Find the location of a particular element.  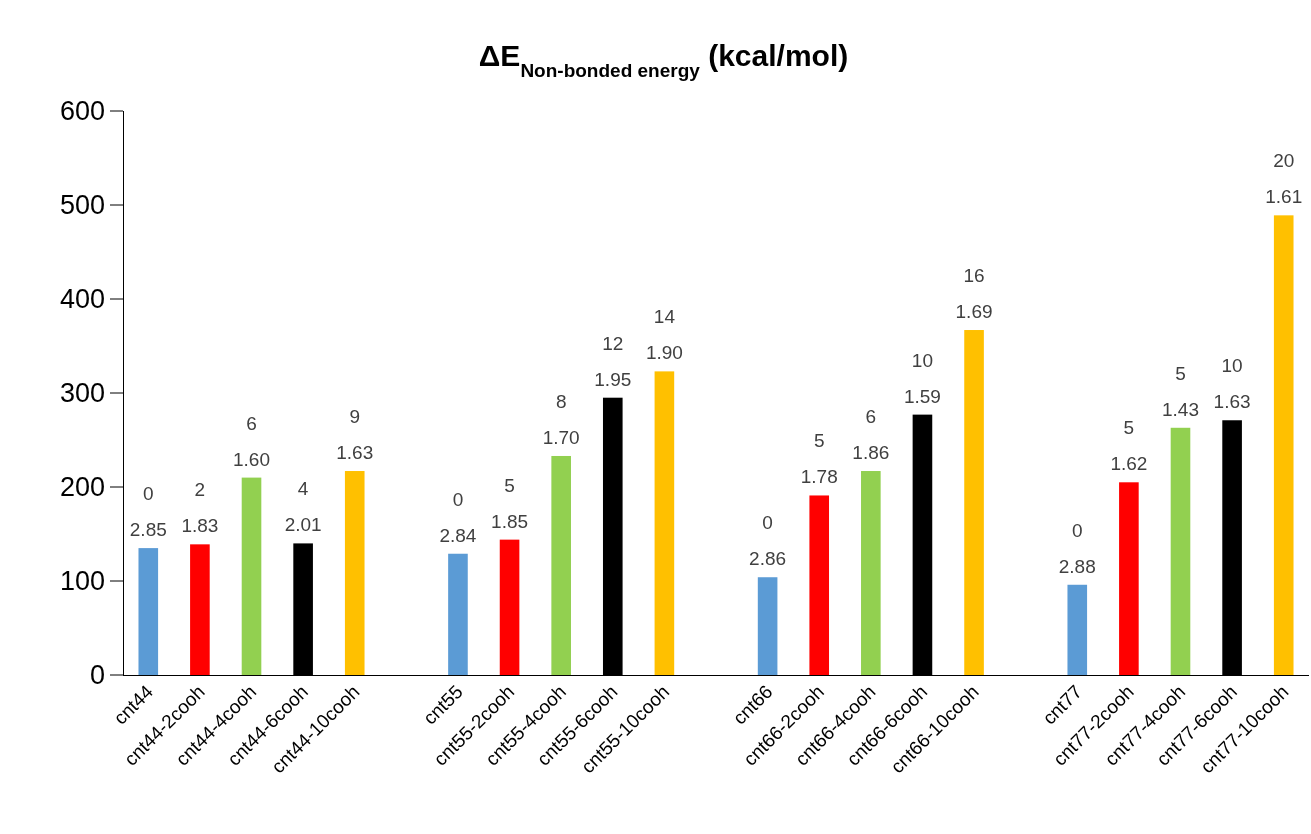

y-tick-label: 0 is located at coordinates (97, 675).